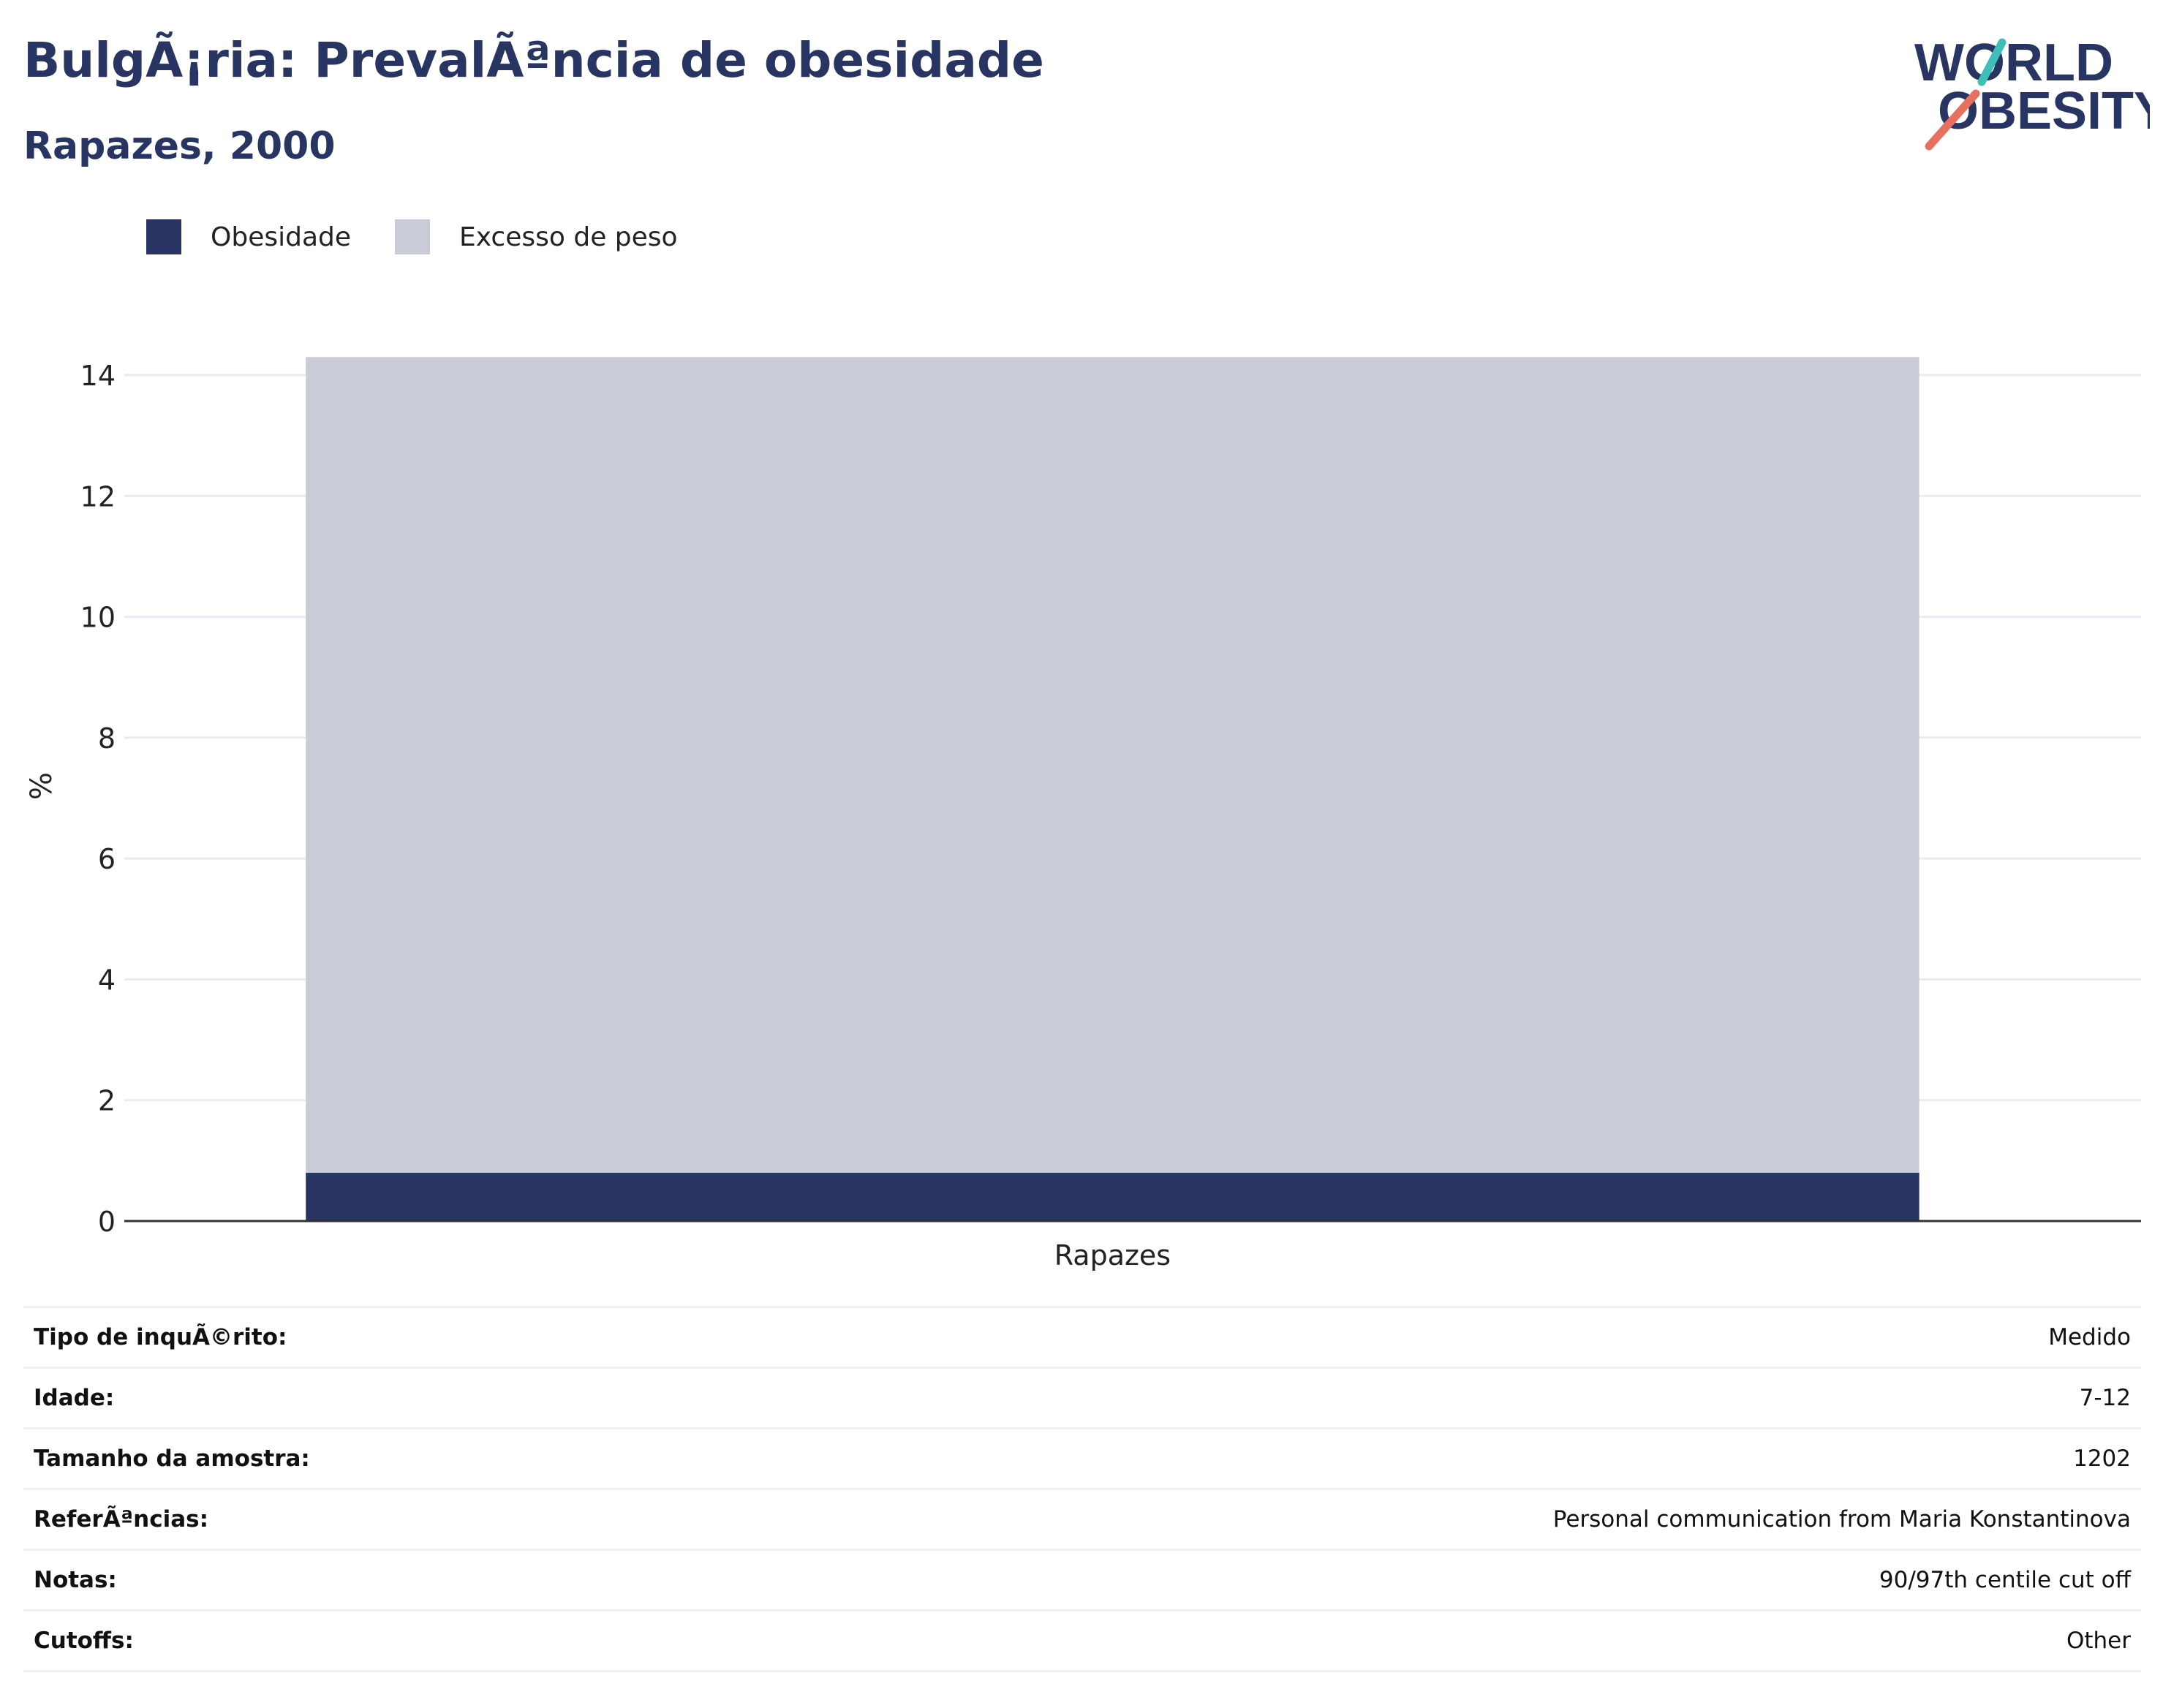 The width and height of the screenshot is (2163, 1708). Describe the element at coordinates (164, 236) in the screenshot. I see `legend-swatch-obesity` at that location.